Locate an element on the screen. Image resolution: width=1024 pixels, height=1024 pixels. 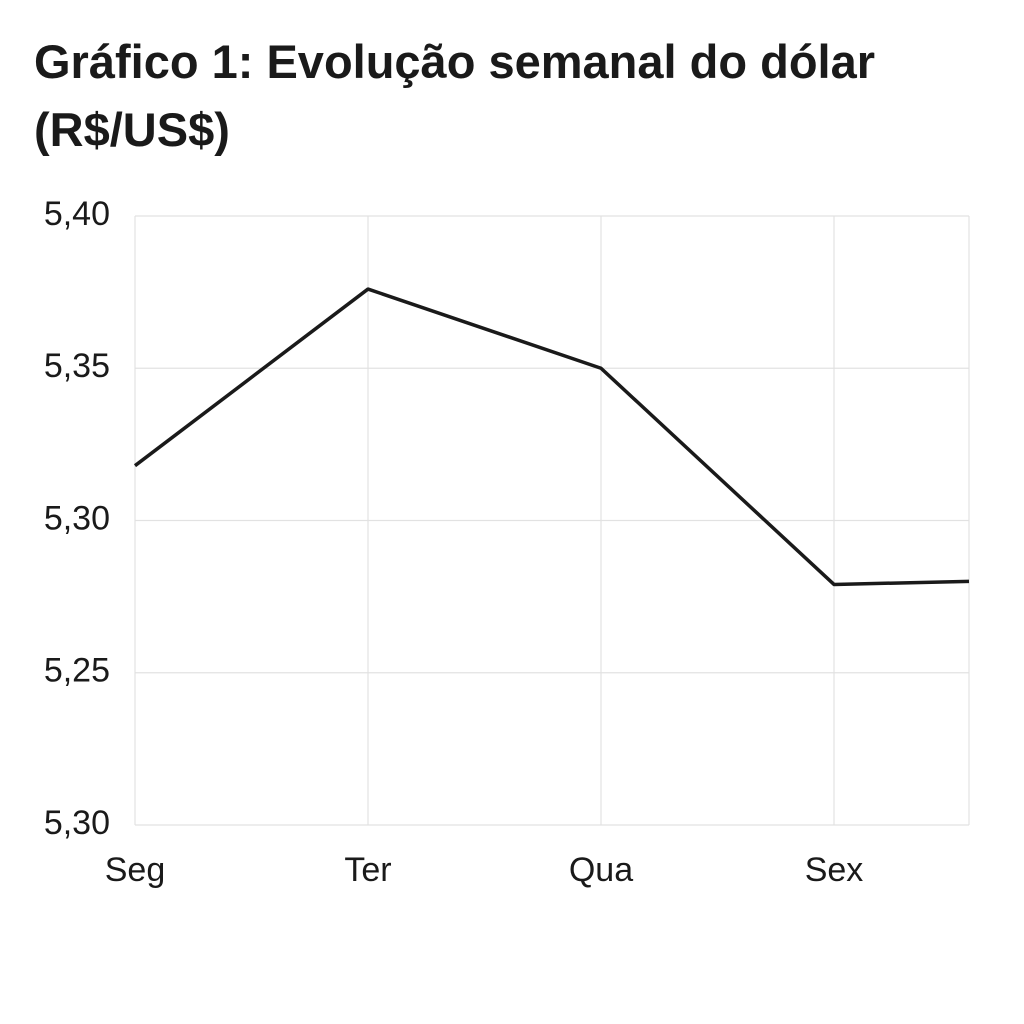
y-tick-label: 5,35 is located at coordinates (77, 366).